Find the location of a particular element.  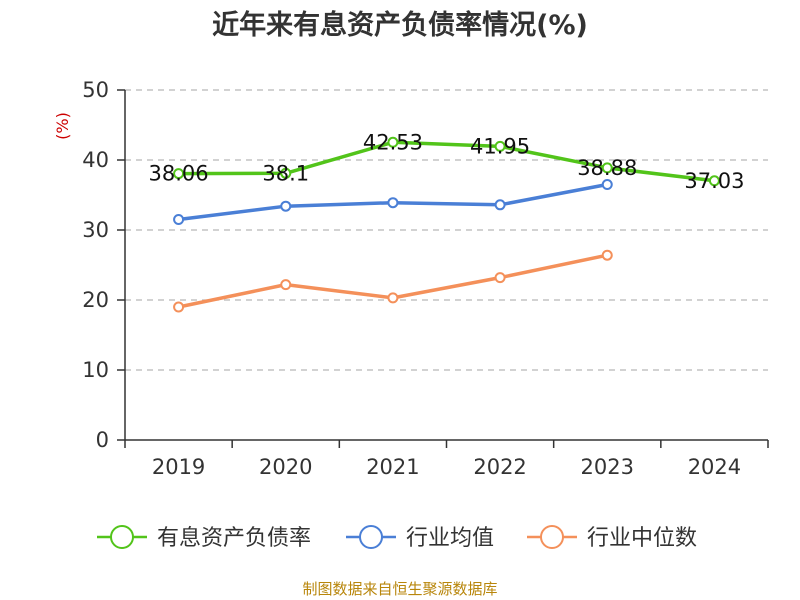

series-line is located at coordinates (446, 161).